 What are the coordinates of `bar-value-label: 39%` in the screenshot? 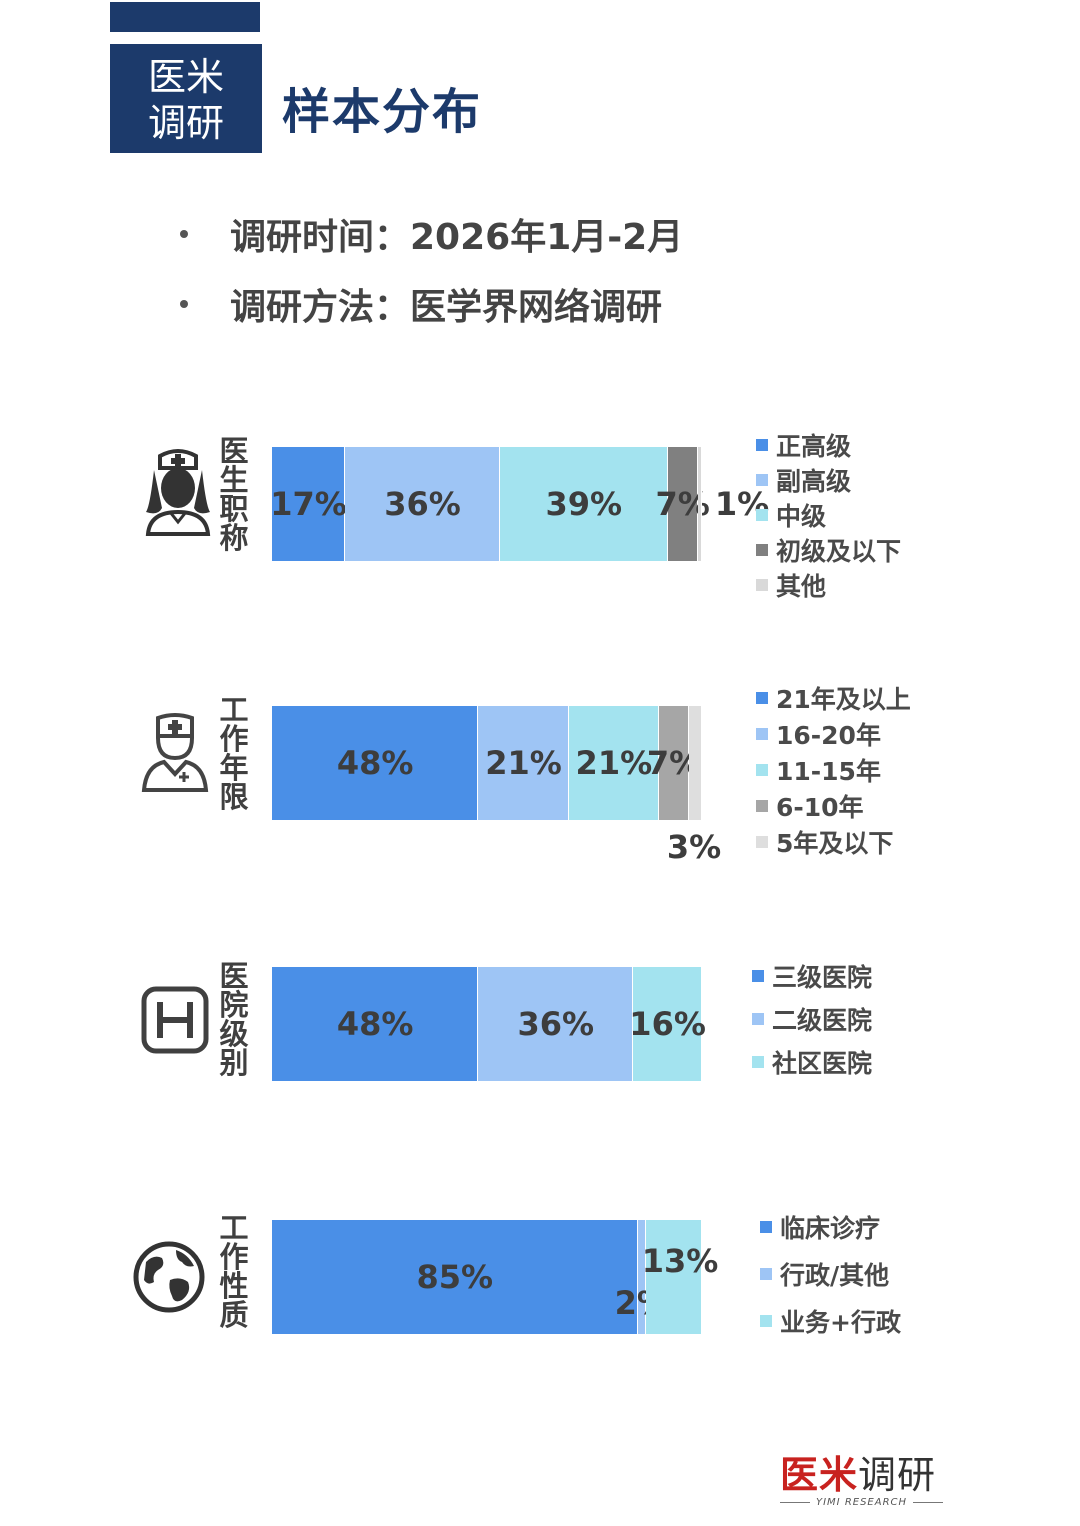 It's located at (584, 504).